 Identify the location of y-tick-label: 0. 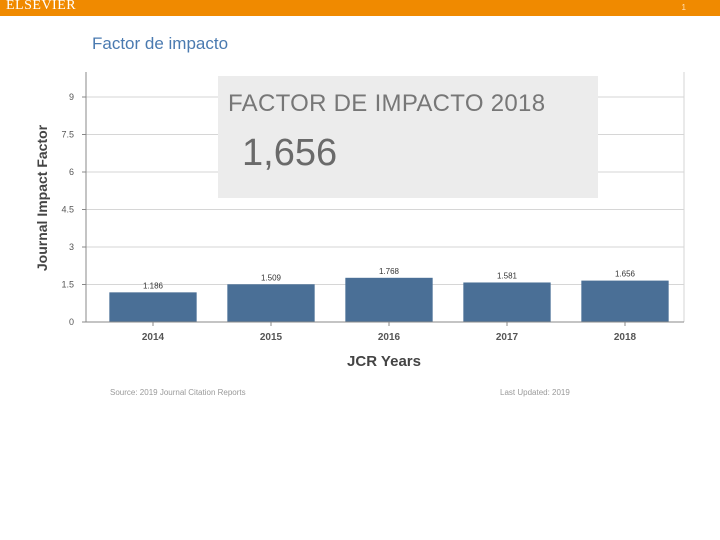
(71, 322).